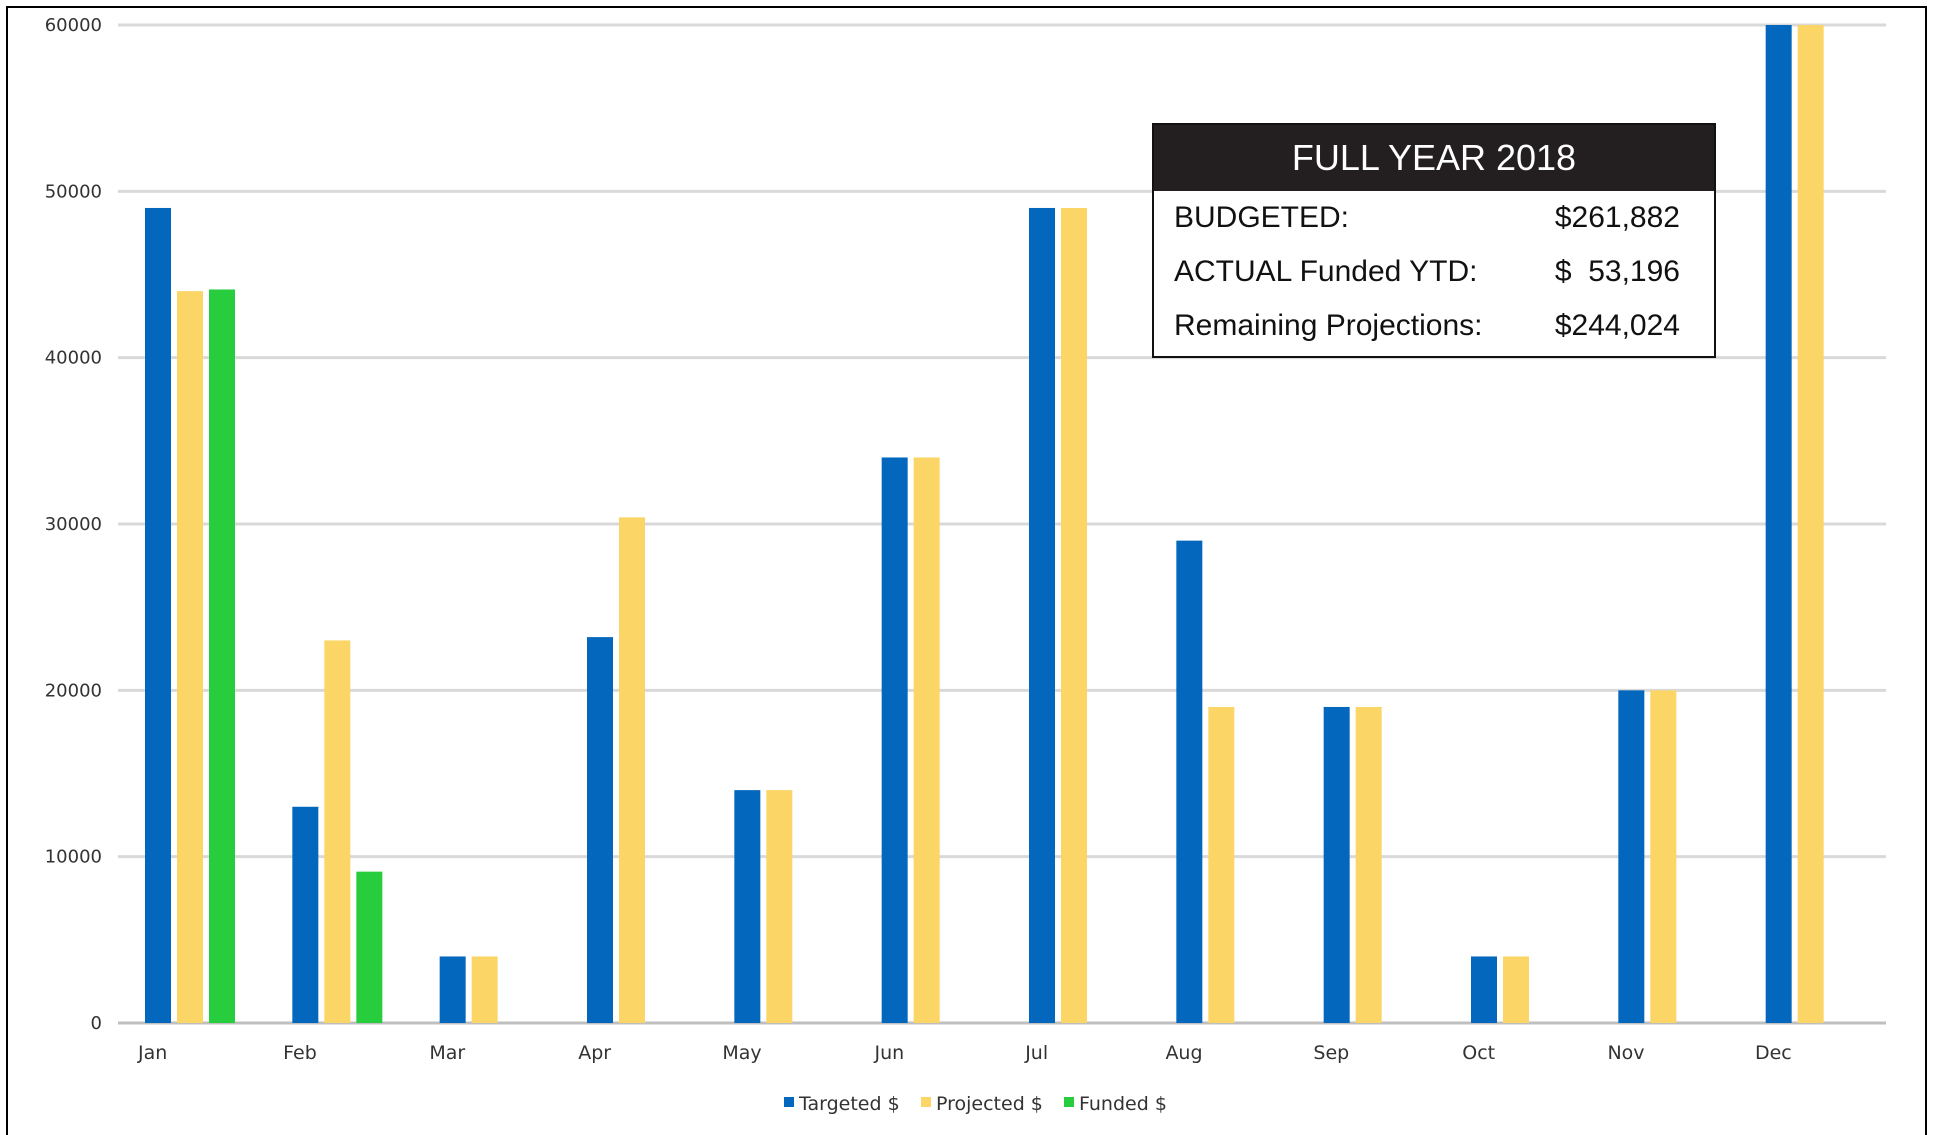 The width and height of the screenshot is (1935, 1135). Describe the element at coordinates (1625, 1053) in the screenshot. I see `x-category-label: Nov` at that location.